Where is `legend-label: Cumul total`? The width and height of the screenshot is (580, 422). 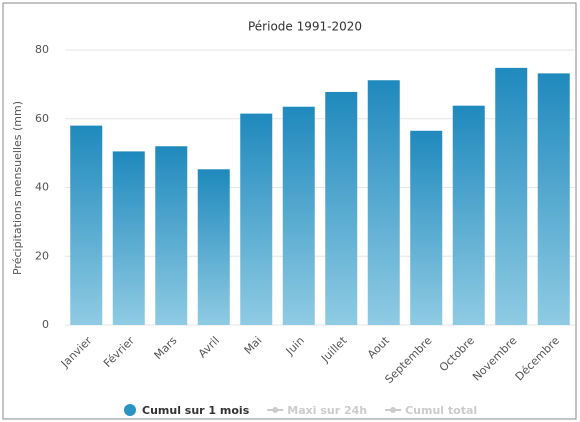
legend-label: Cumul total is located at coordinates (441, 410).